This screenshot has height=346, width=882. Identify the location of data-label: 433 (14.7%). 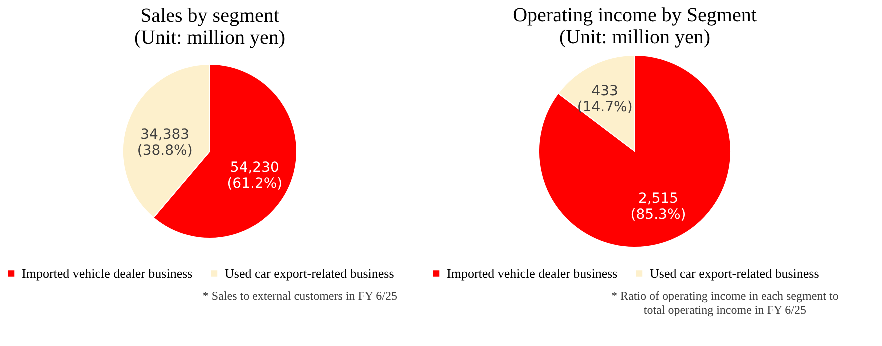
(605, 99).